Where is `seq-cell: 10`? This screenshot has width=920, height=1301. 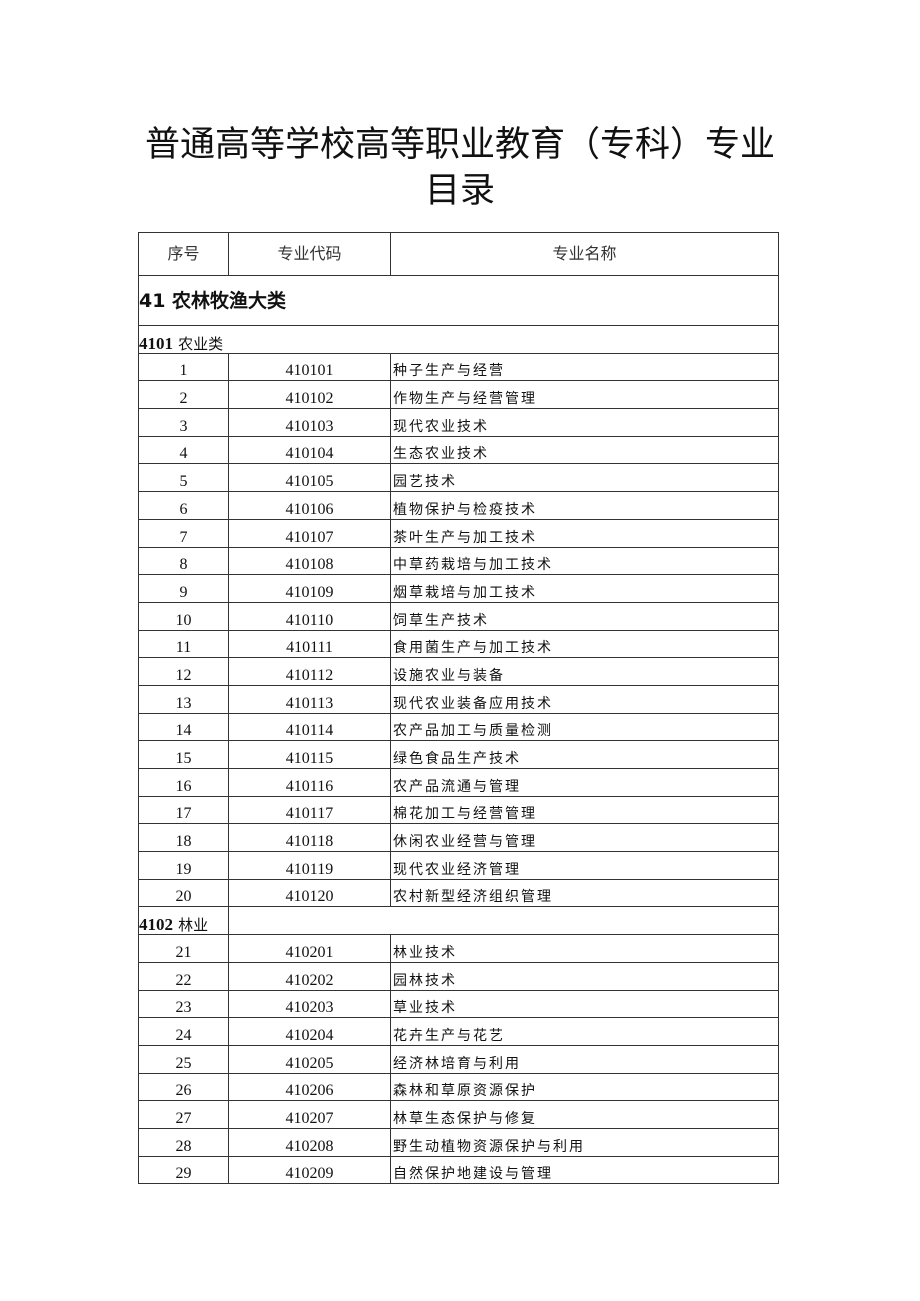 seq-cell: 10 is located at coordinates (183, 616).